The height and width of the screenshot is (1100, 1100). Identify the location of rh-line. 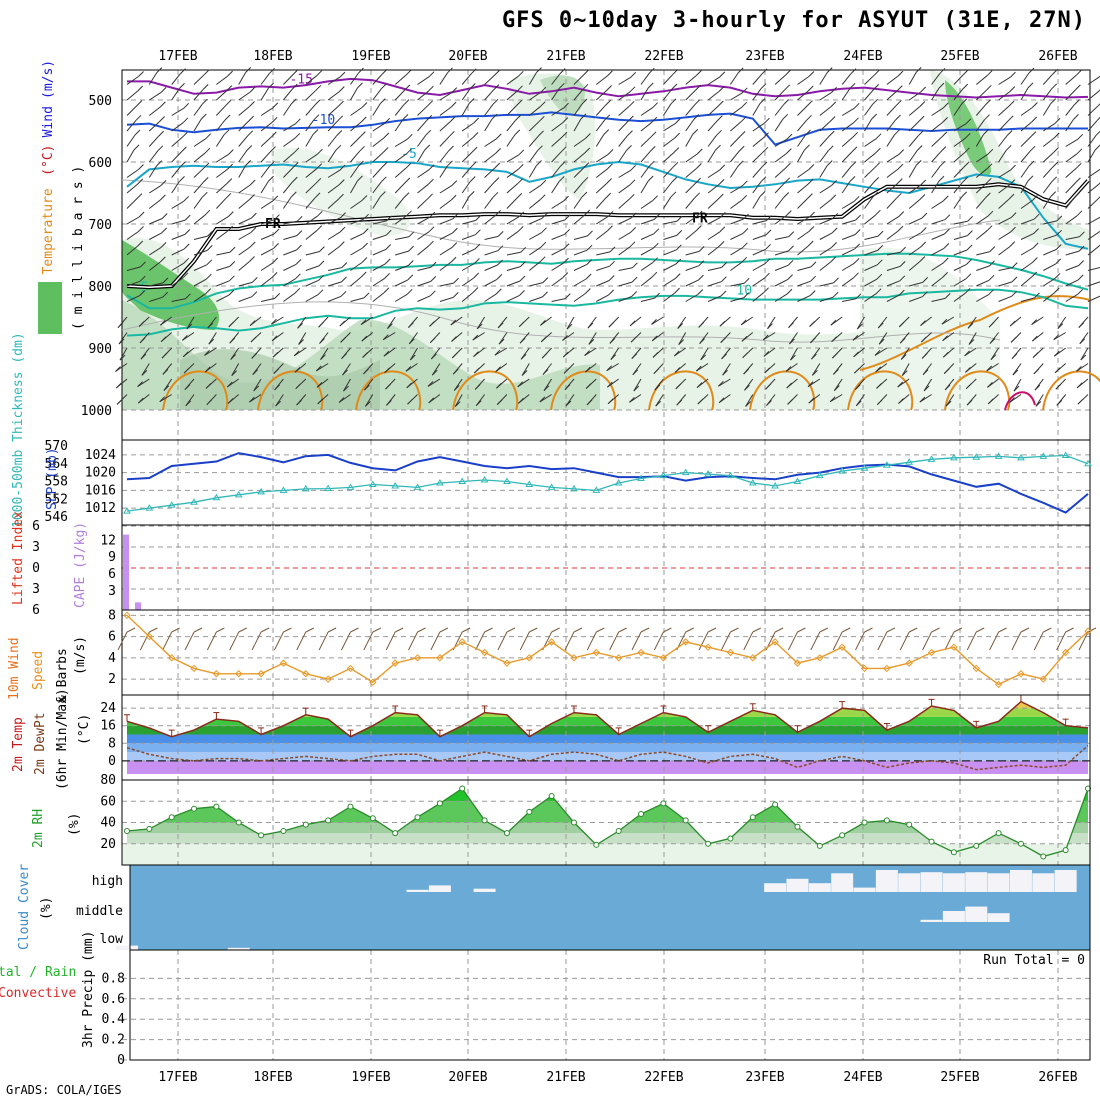
(607, 822).